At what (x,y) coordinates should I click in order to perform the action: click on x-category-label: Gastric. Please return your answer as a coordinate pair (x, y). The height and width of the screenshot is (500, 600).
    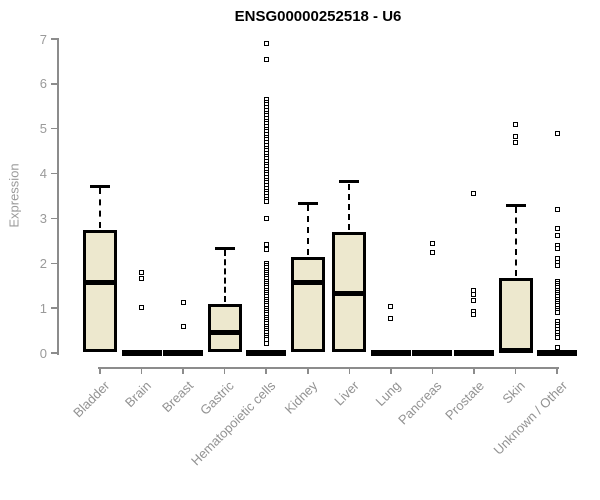
    Looking at the image, I should click on (217, 398).